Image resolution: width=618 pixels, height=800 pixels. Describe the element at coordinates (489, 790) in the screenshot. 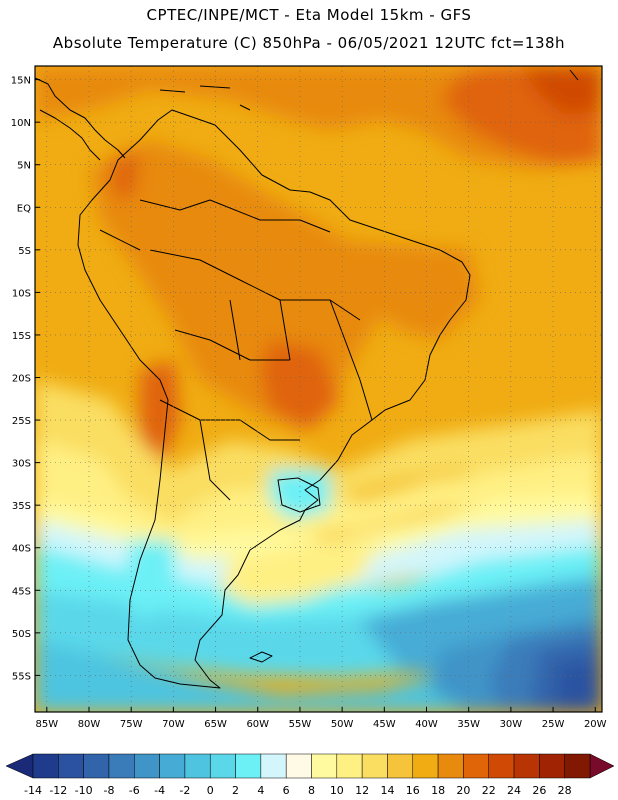

I see `legend-label: 22` at that location.